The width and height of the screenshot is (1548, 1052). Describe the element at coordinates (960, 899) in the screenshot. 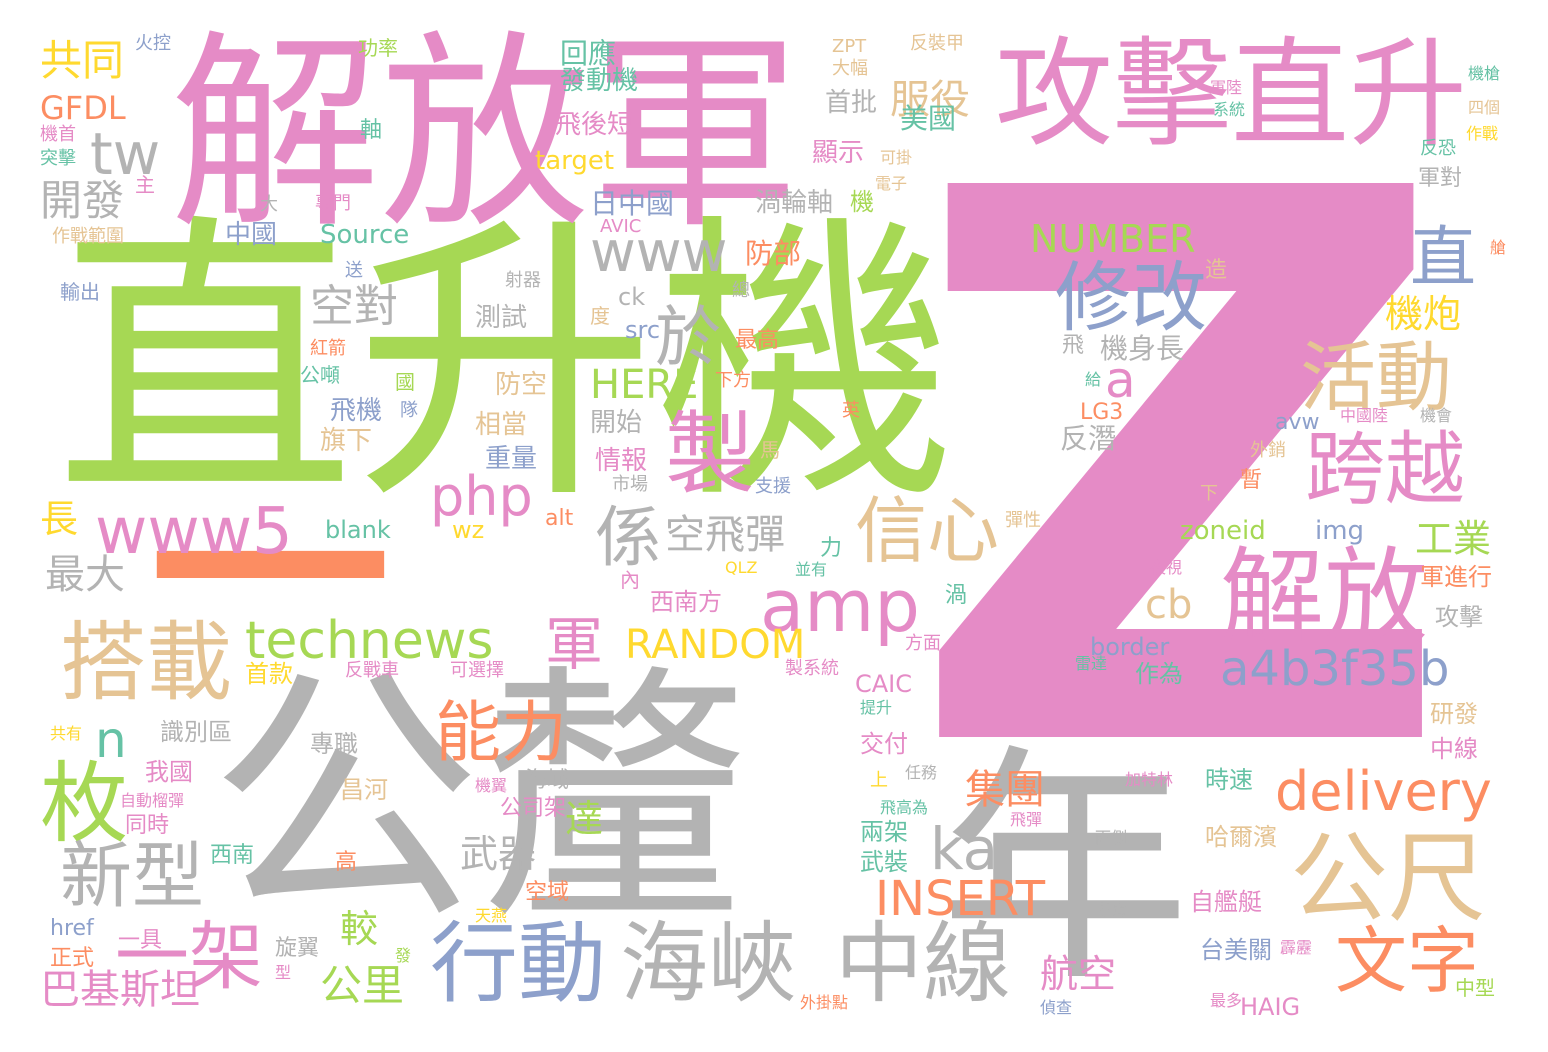

I see `word: INSERT` at that location.